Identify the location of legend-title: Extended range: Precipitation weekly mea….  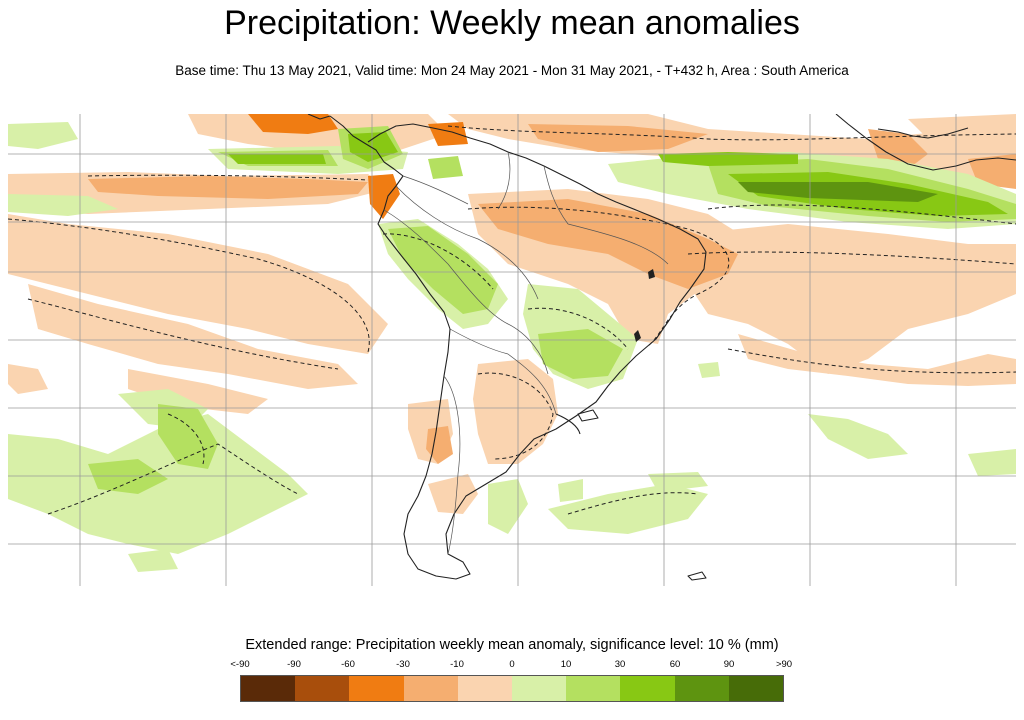
(512, 645).